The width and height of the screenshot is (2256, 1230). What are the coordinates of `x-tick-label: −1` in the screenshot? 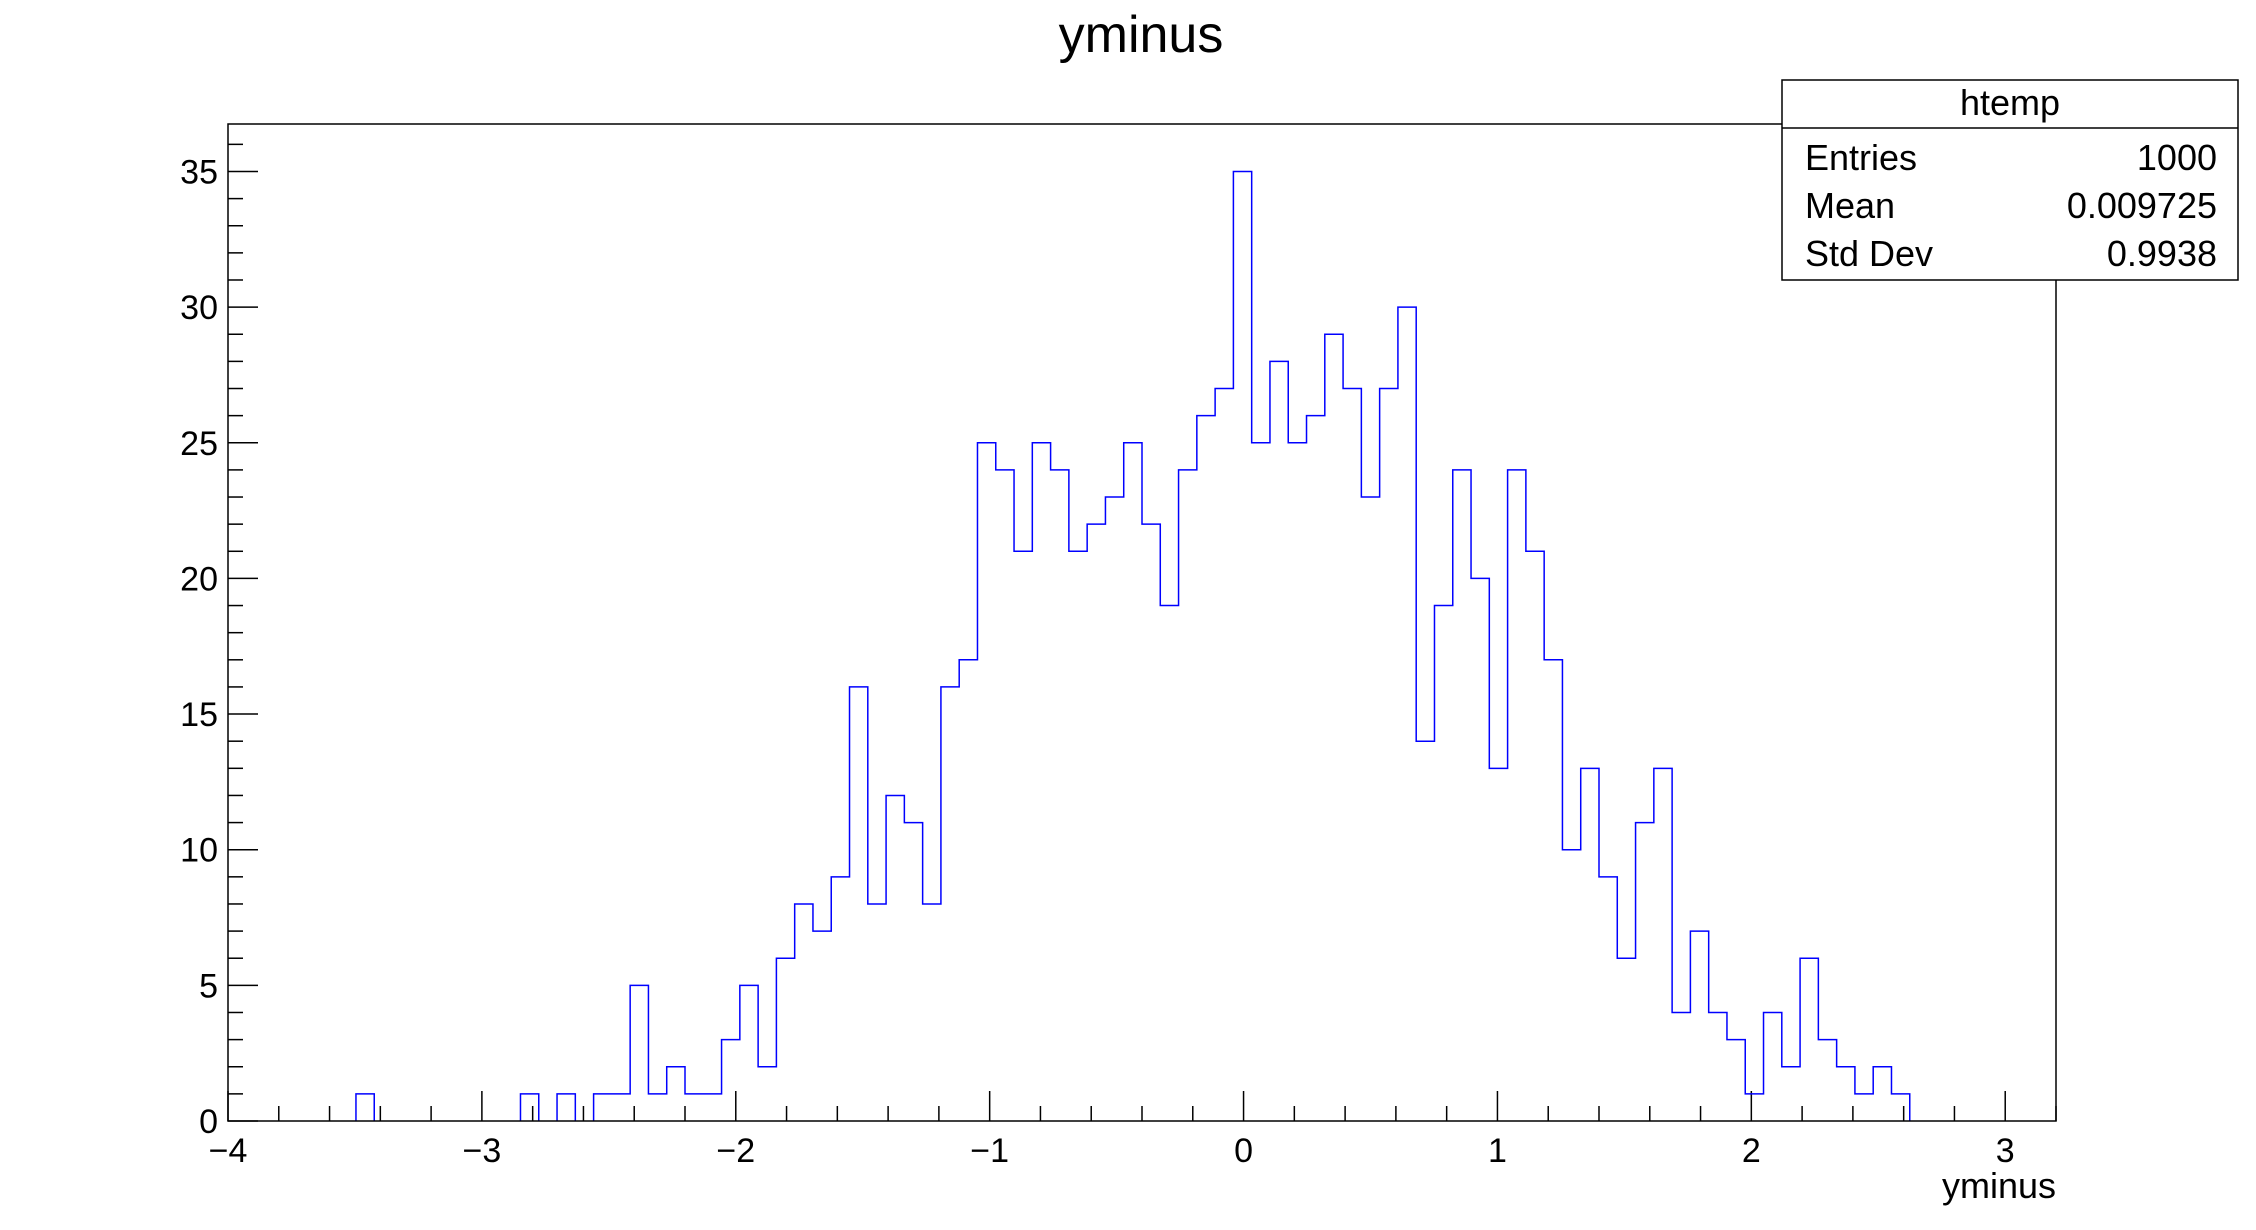 It's located at (989, 1151).